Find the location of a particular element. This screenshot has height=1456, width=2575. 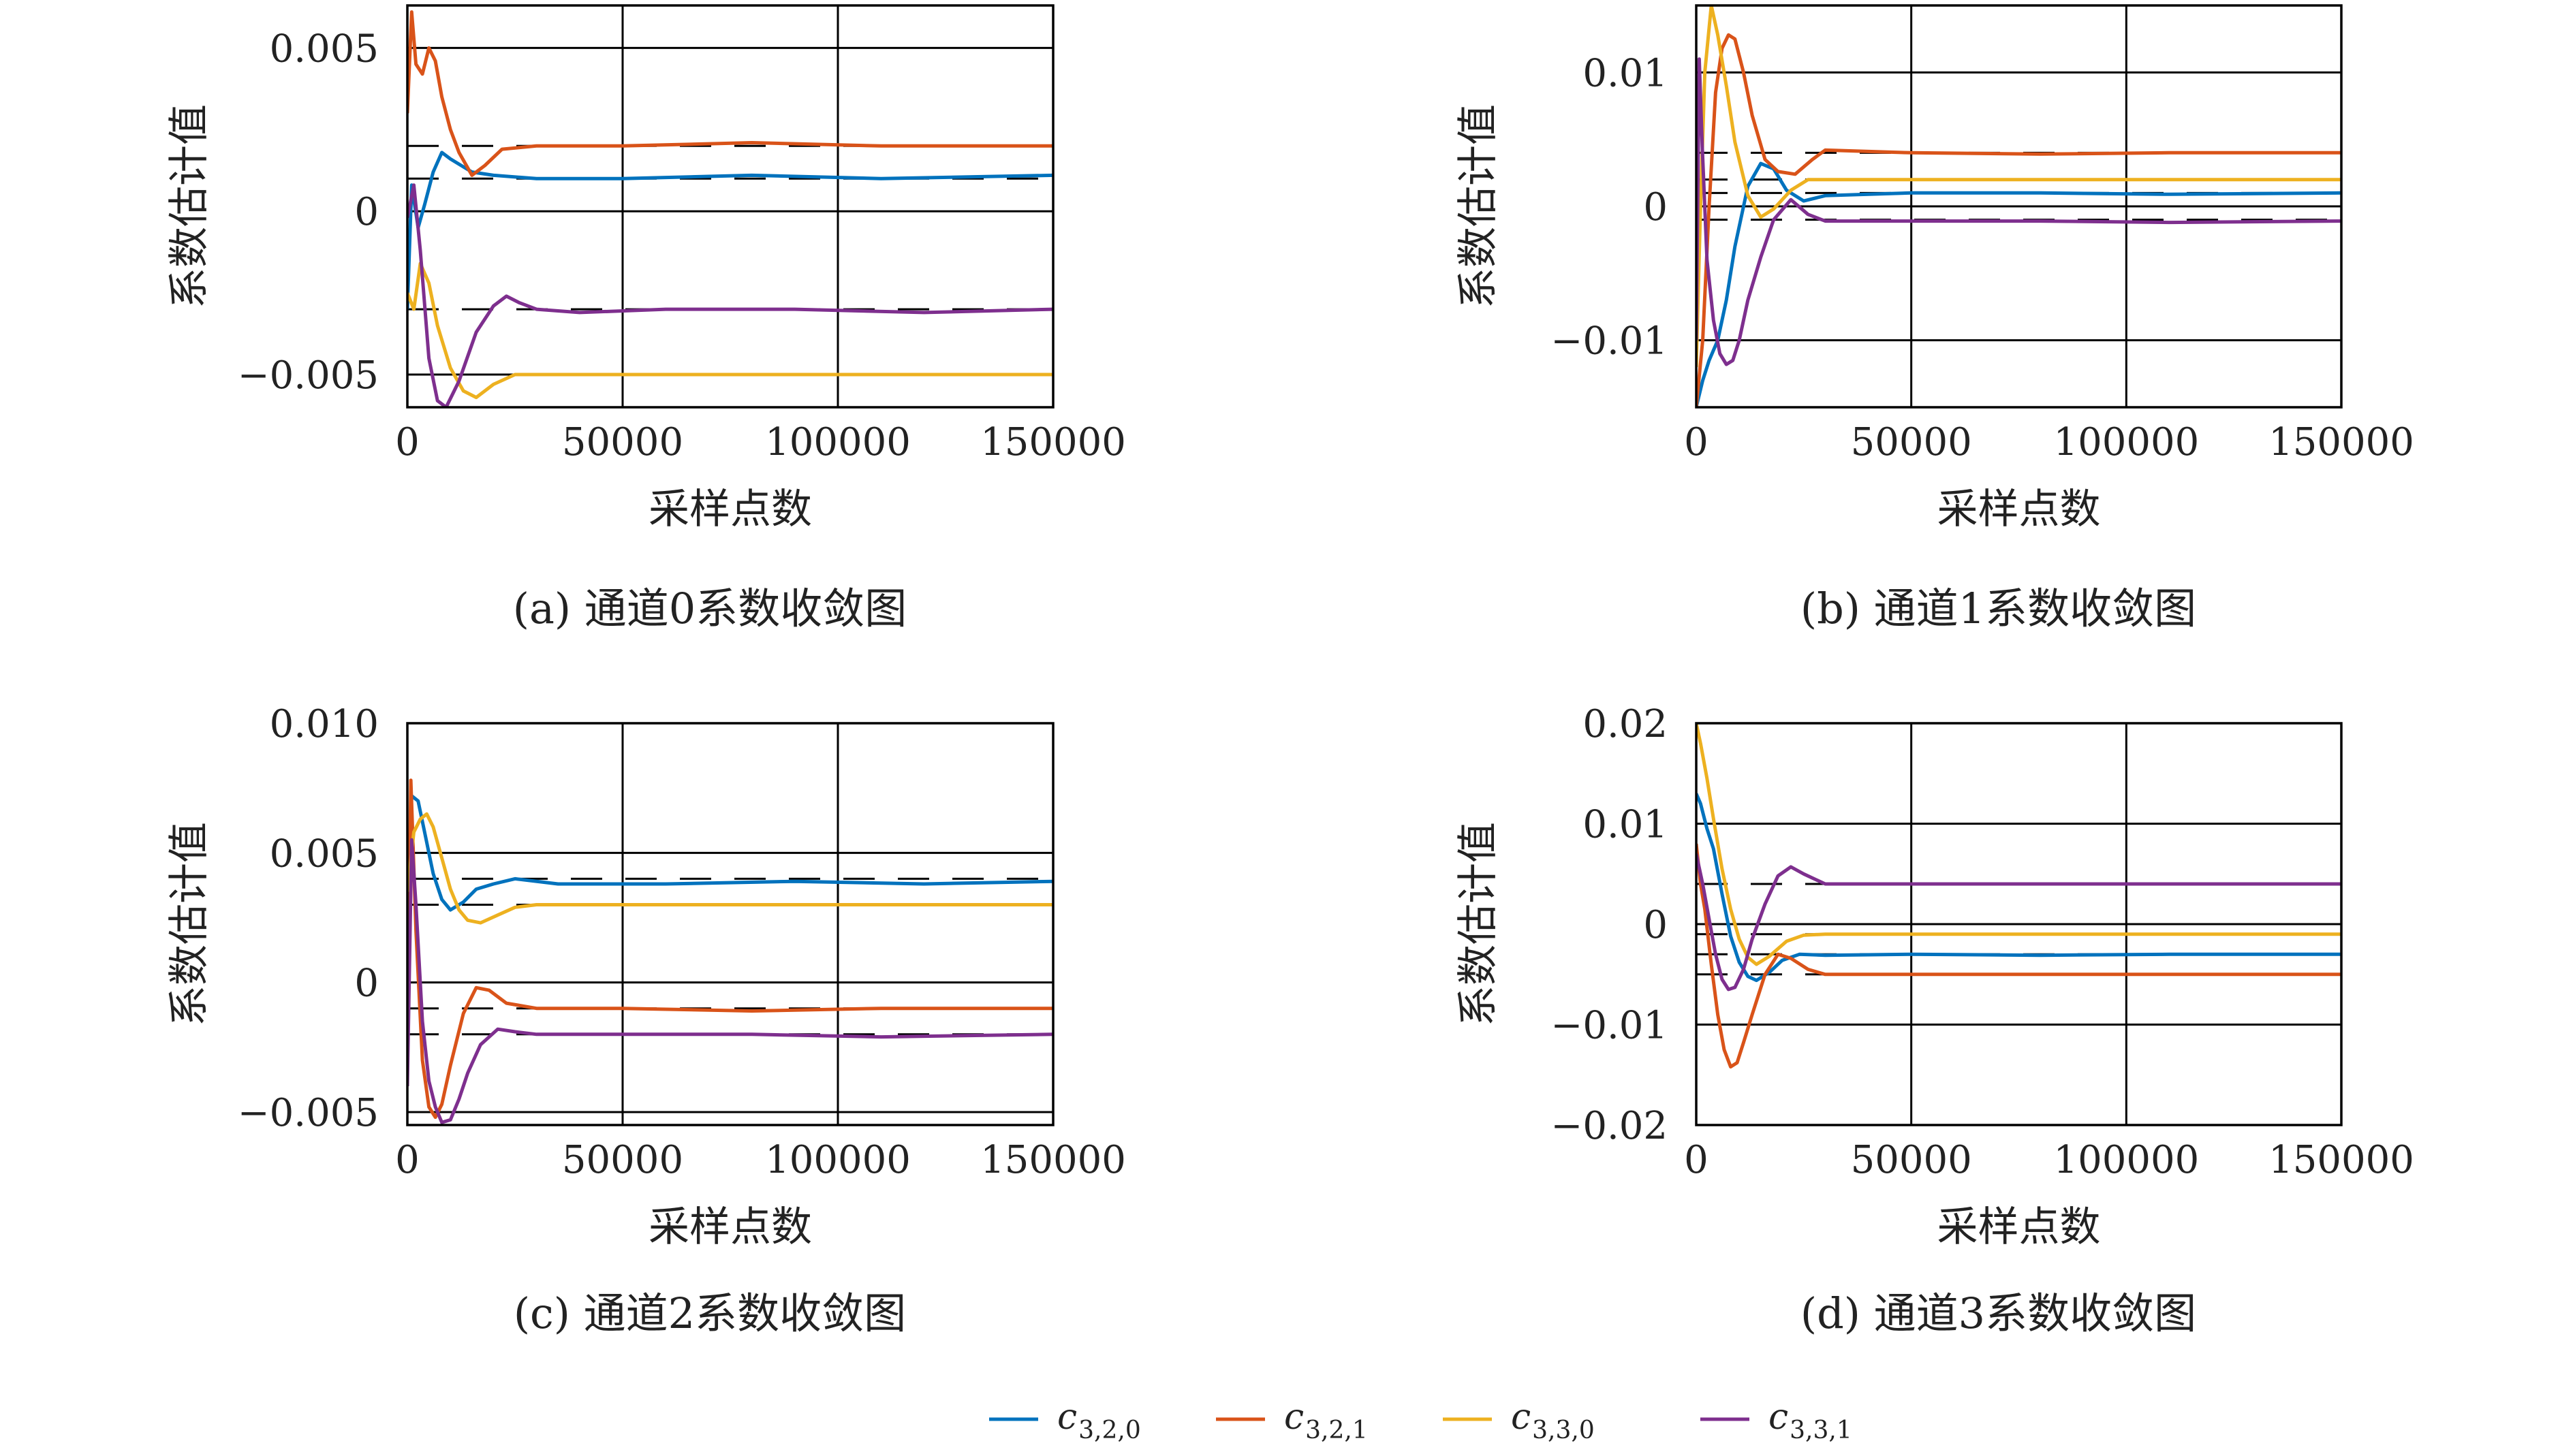

y-tick-label: 0.010 is located at coordinates (324, 724).